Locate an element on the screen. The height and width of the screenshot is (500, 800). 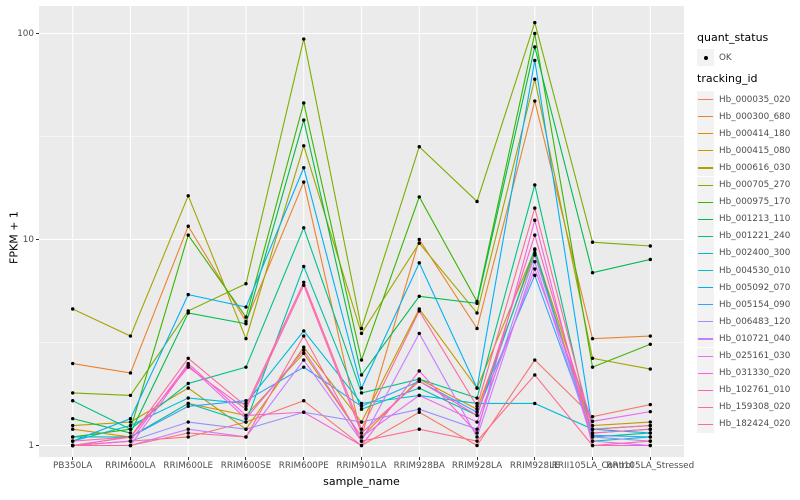
x-tick-label-PB350LA: PB350LA is located at coordinates (73, 466).